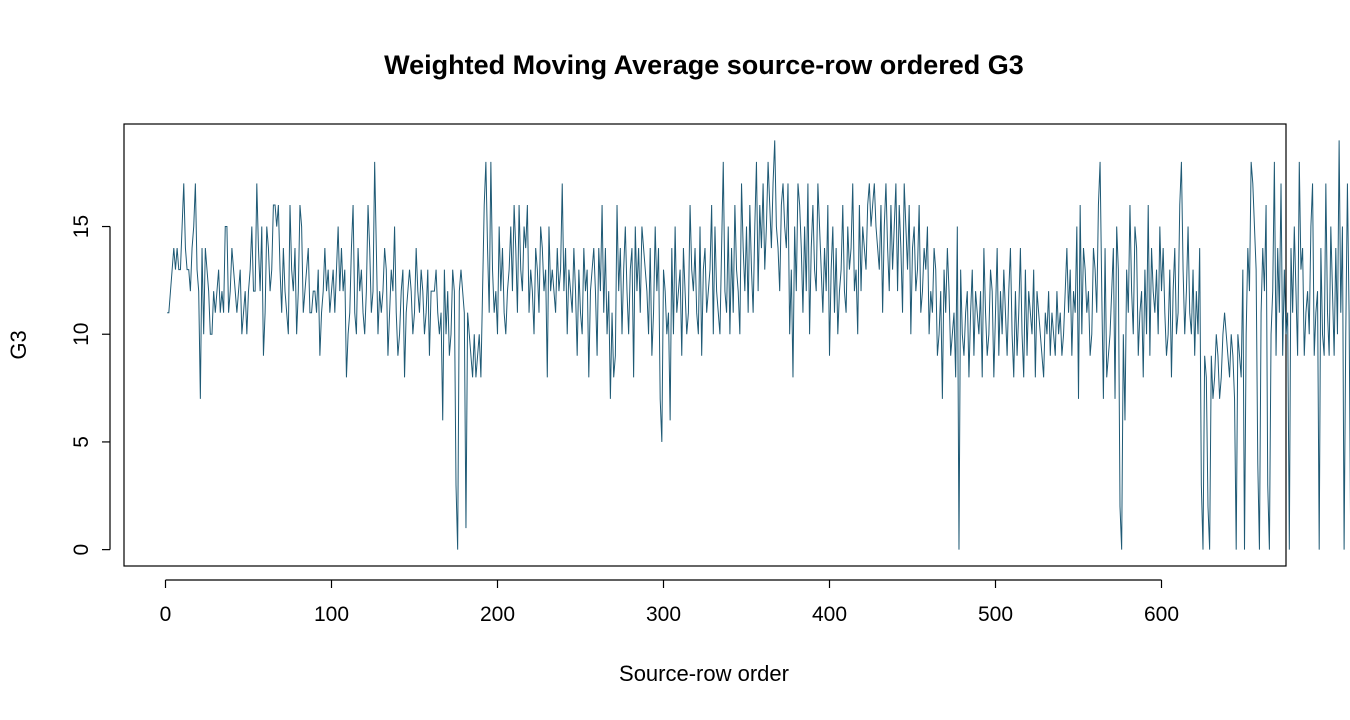 This screenshot has height=720, width=1350. What do you see at coordinates (81, 334) in the screenshot?
I see `y-tick-label: 10` at bounding box center [81, 334].